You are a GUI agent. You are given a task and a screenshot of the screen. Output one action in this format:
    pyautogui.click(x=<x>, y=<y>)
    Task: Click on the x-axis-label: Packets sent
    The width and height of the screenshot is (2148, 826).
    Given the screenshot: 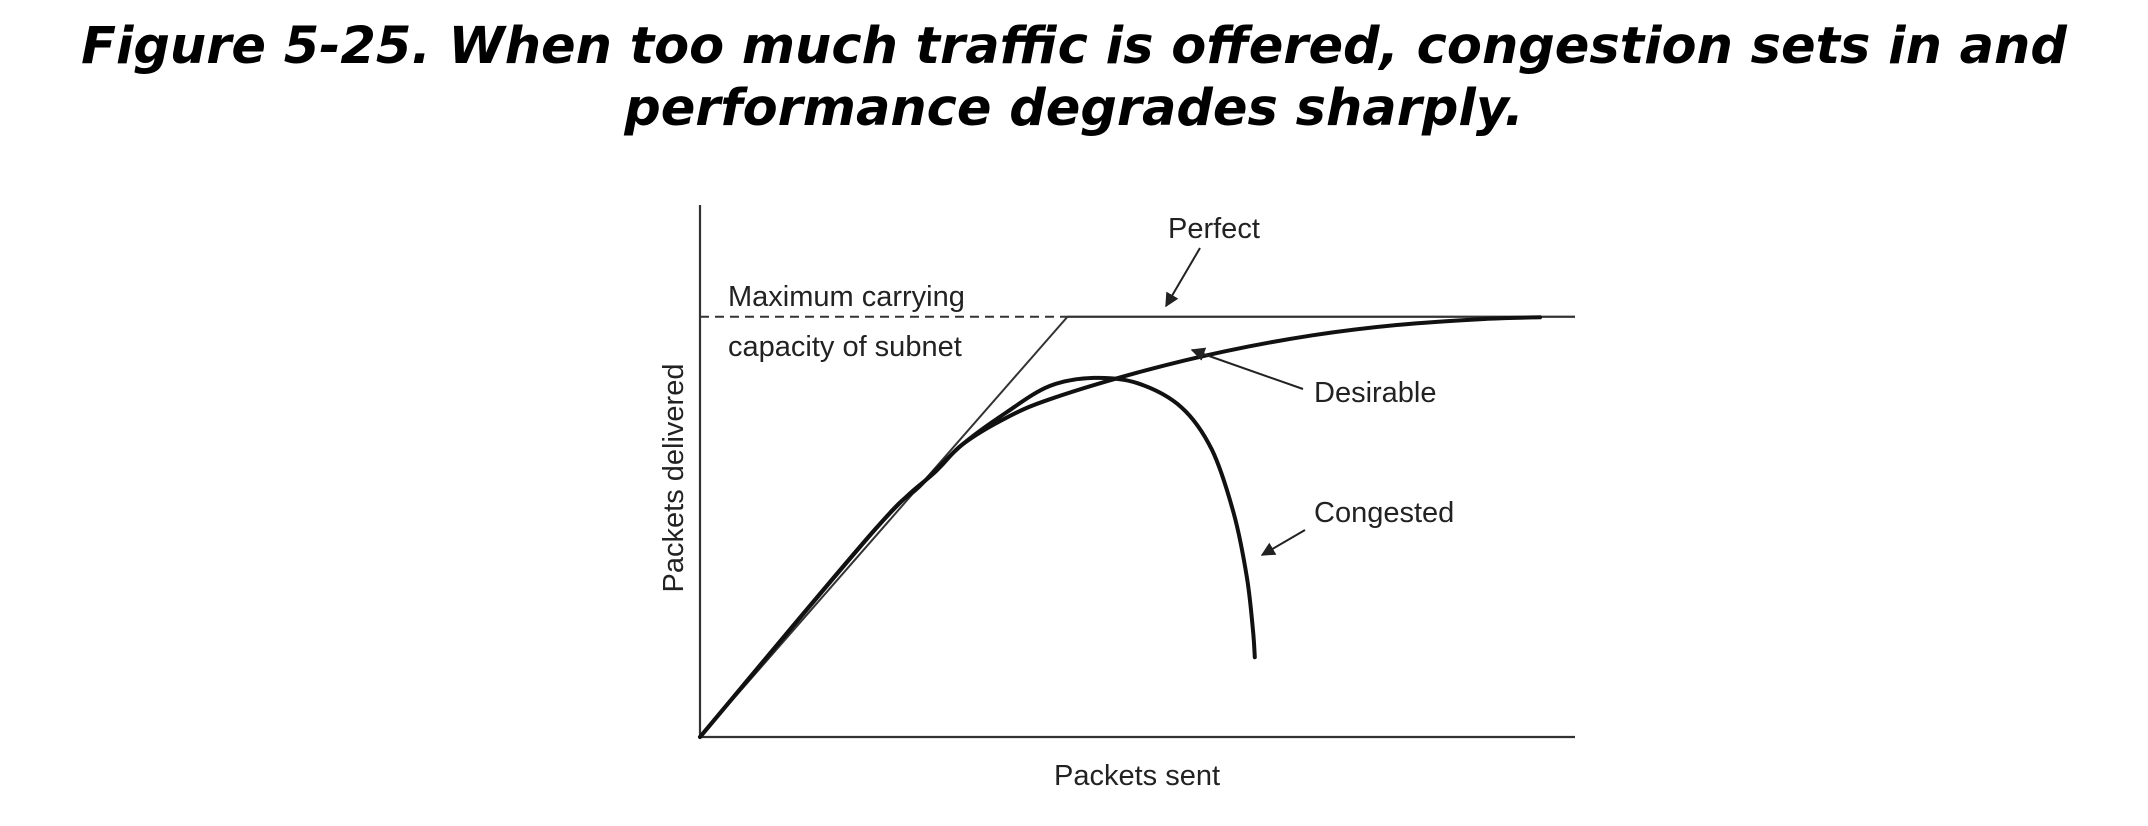 What is the action you would take?
    pyautogui.click(x=1137, y=776)
    